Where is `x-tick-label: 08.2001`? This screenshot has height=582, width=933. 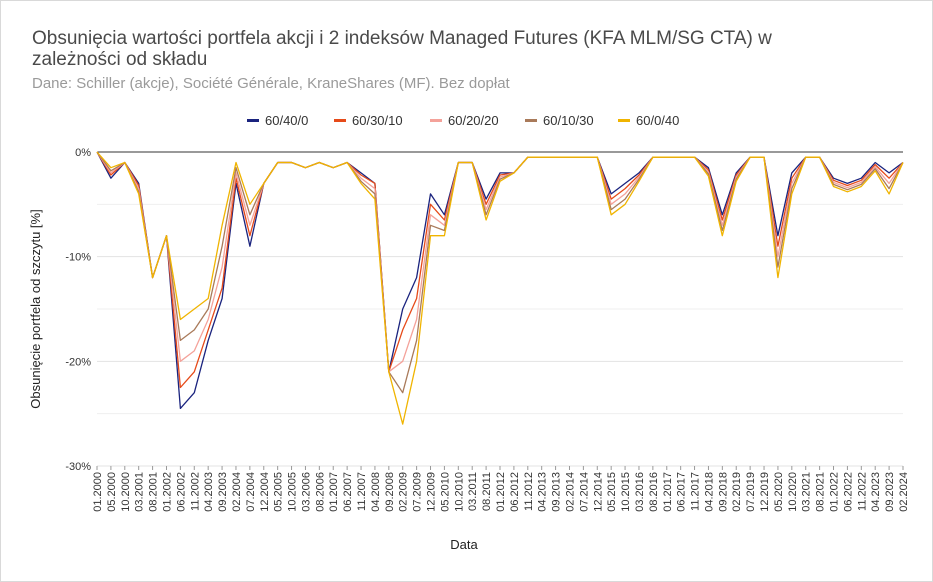
x-tick-label: 08.2001 is located at coordinates (154, 492).